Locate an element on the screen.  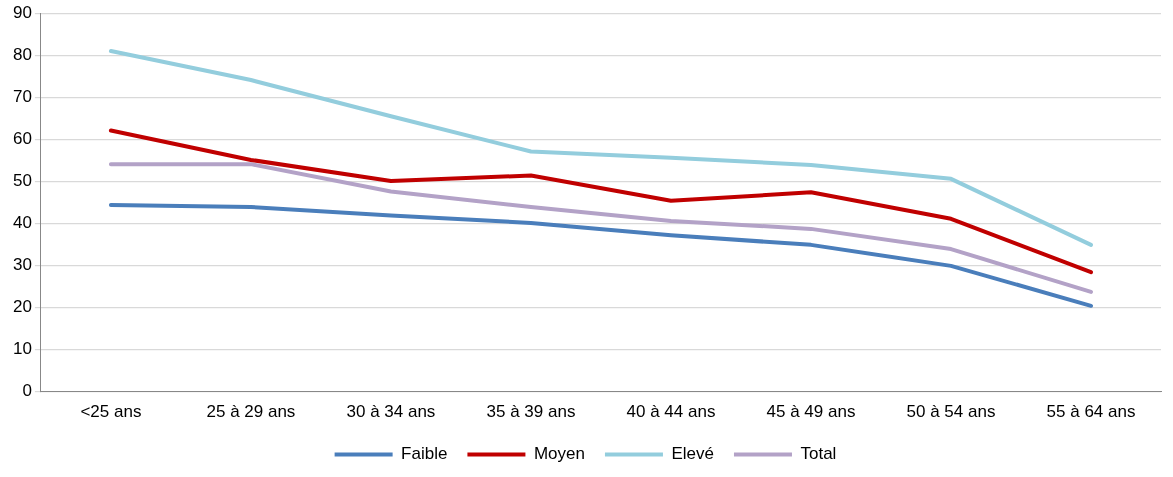
legend-label: Faible is located at coordinates (424, 454).